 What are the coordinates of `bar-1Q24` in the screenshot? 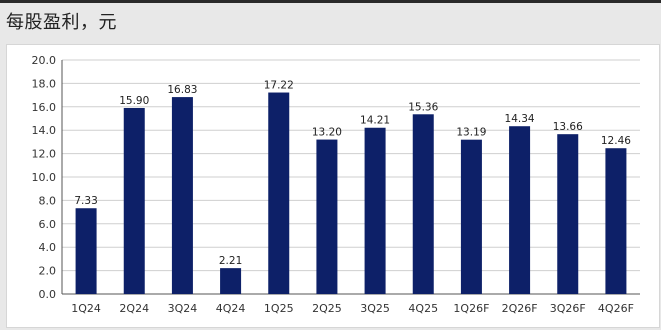 It's located at (86, 251).